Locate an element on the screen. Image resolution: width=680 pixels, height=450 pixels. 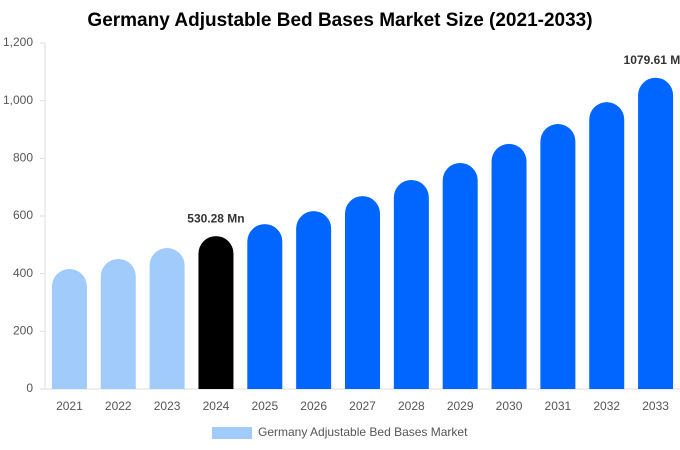
x-tick-label: 2032 is located at coordinates (606, 406).